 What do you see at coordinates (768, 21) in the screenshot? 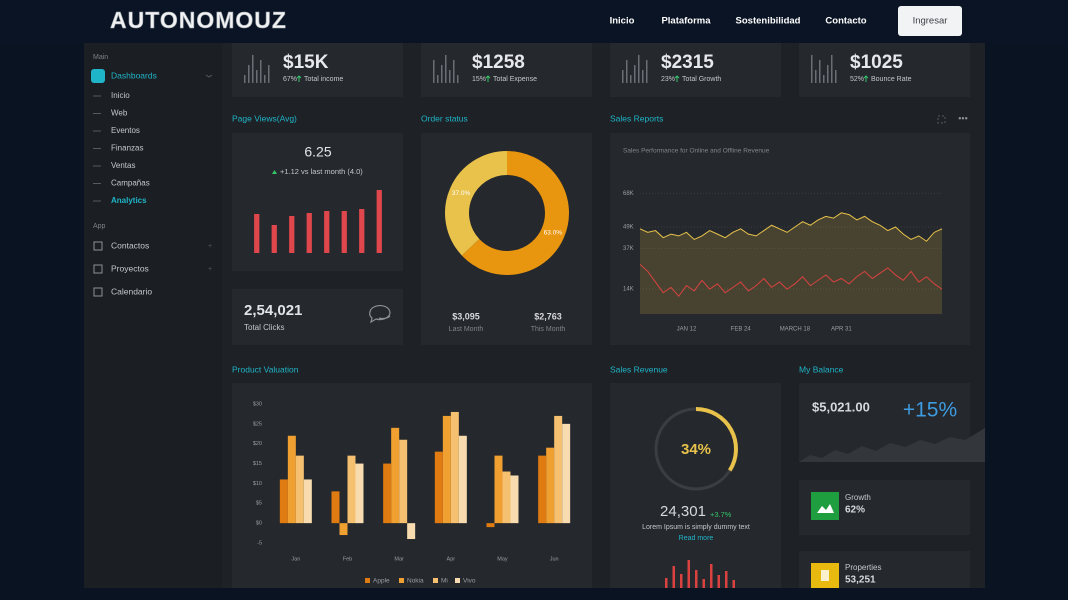
I see `nav-link: Sostenibilidad` at bounding box center [768, 21].